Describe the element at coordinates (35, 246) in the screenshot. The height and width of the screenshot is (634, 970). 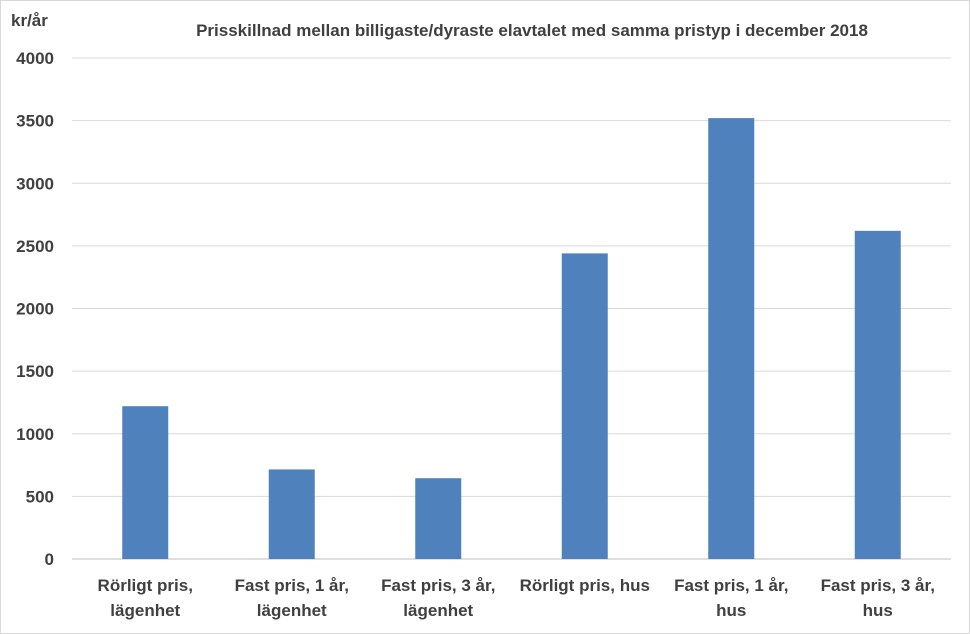
I see `y-tick-label: 2500` at that location.